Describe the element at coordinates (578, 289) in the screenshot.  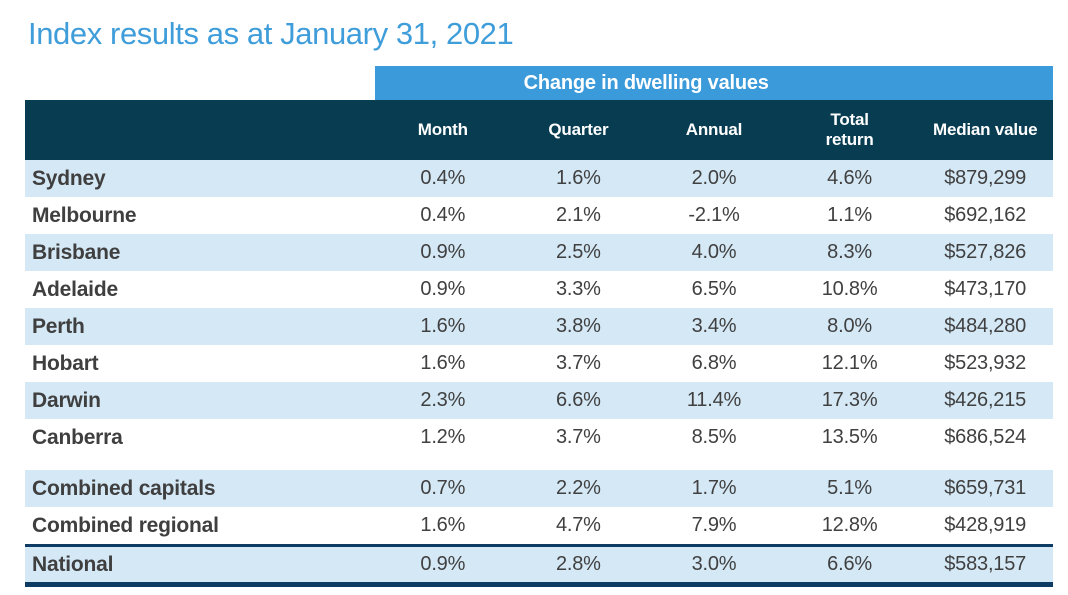
I see `cell-quarter: 3.3%` at that location.